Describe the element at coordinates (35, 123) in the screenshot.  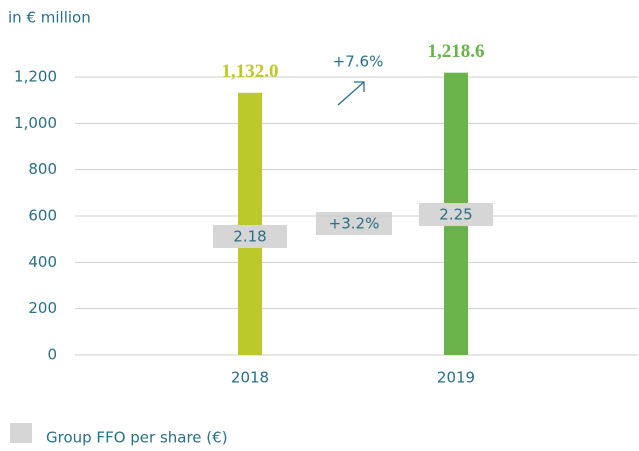
I see `y-tick-label: 1,000` at that location.